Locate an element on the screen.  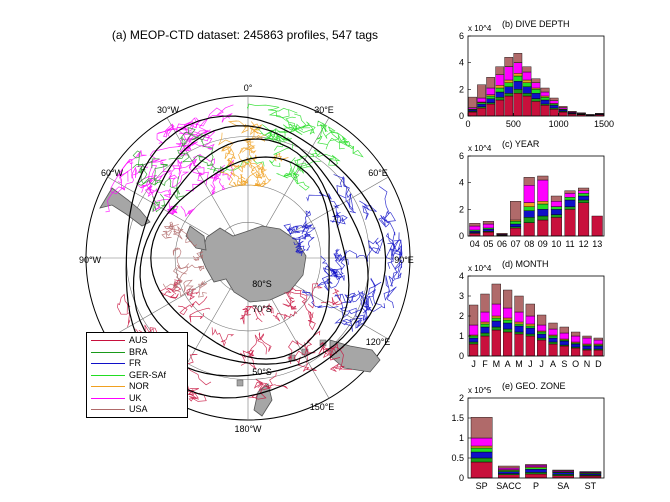
x-tick-label: J is located at coordinates (541, 364).